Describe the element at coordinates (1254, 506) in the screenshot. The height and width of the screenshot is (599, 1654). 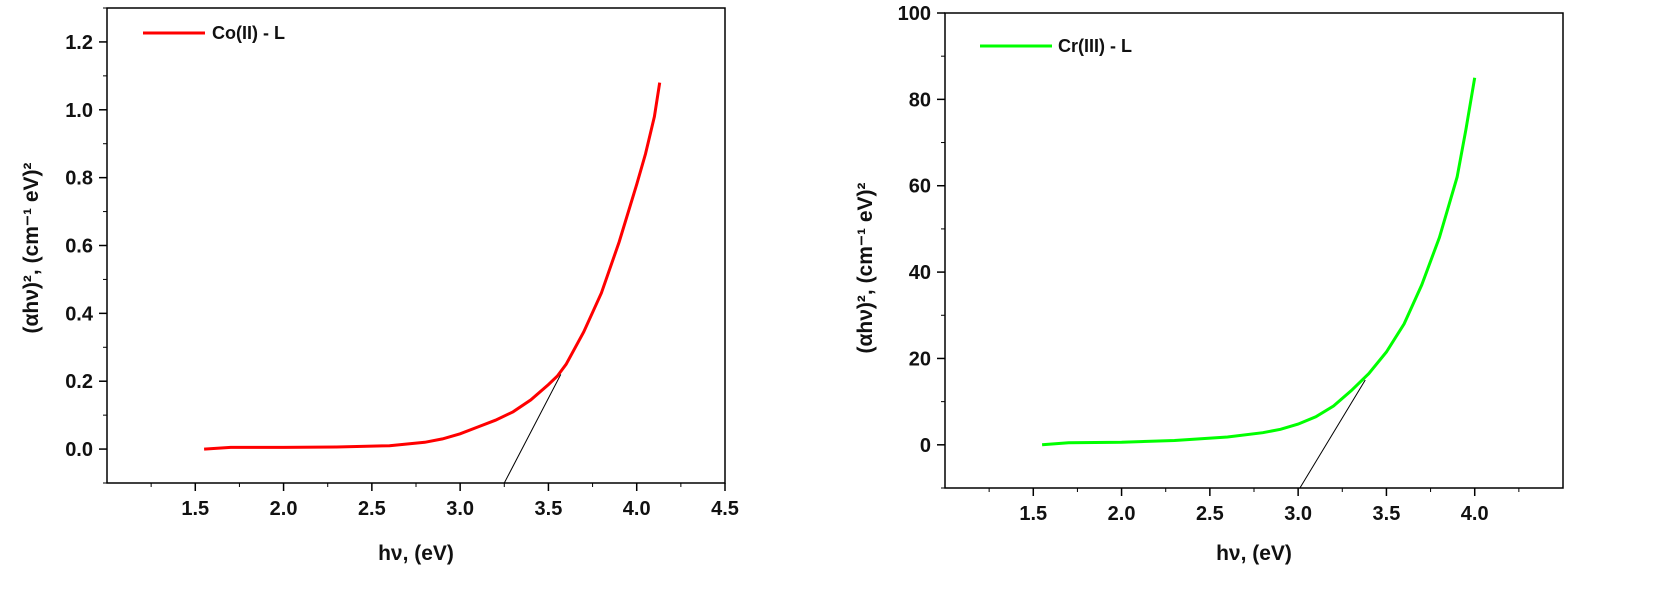
I see `x-axis-ticks: 1.5 2.0 2.5 3.0 3.5 4.0` at that location.